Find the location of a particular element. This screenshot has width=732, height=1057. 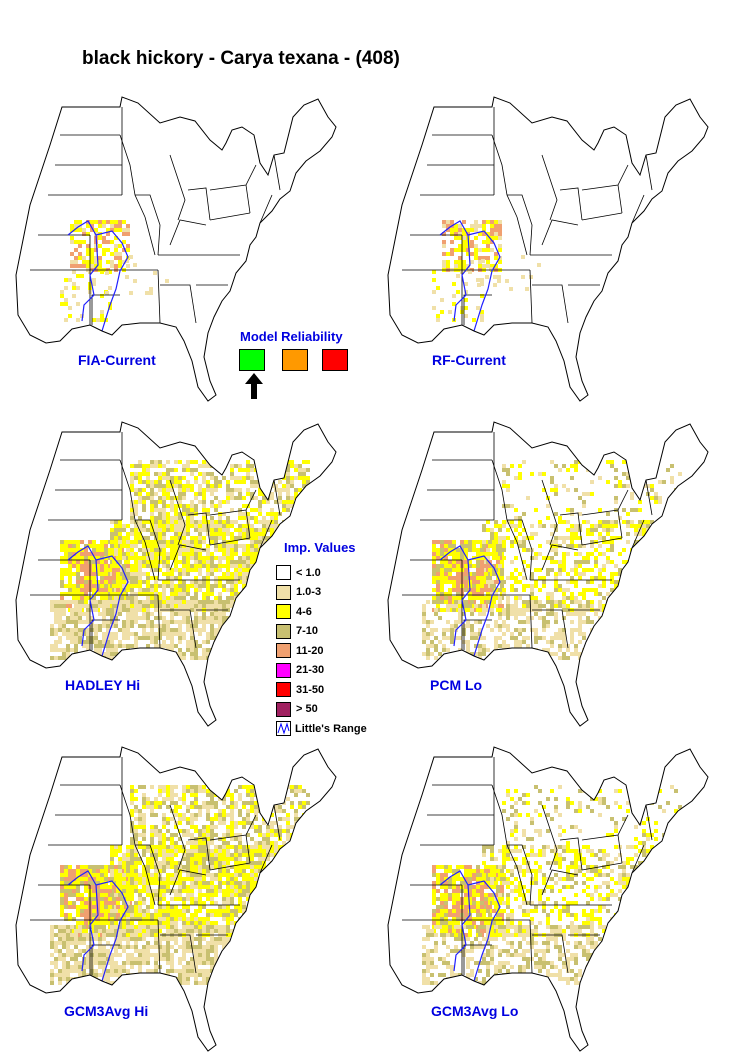

legend-row: > 50 is located at coordinates (321, 710).